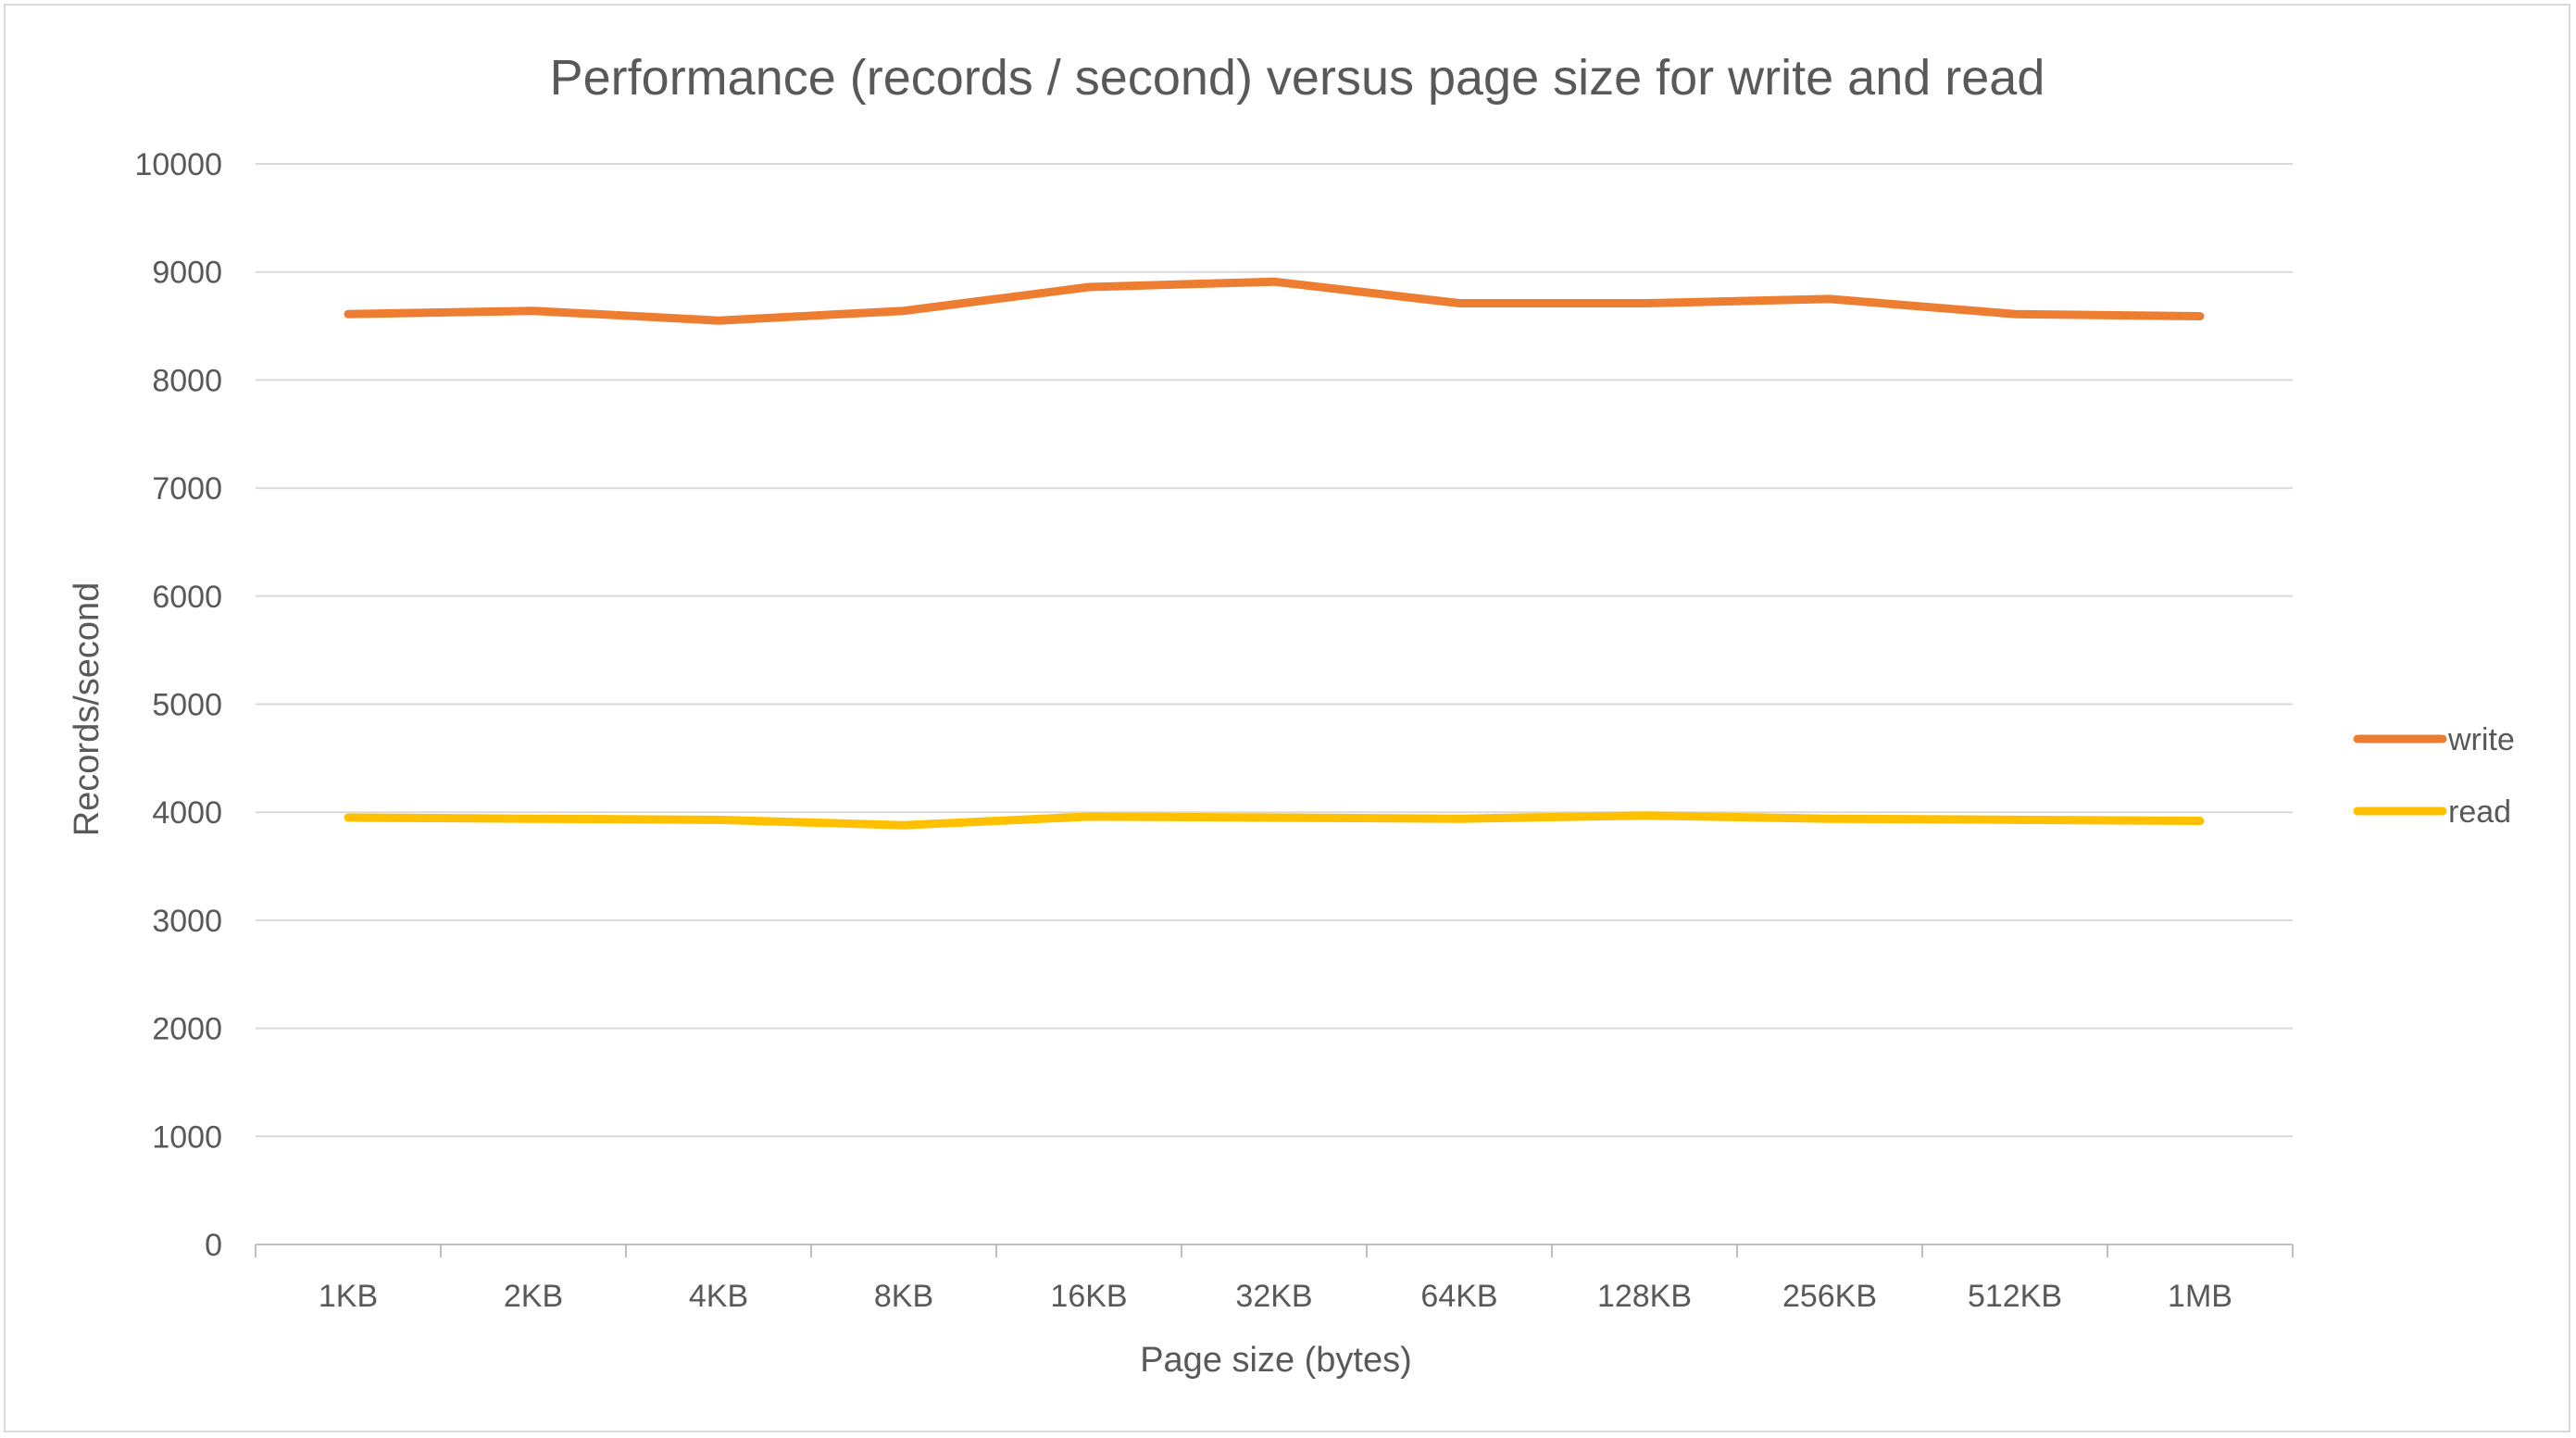 This screenshot has width=2576, height=1438. Describe the element at coordinates (214, 1246) in the screenshot. I see `y-tick-label: 0` at that location.